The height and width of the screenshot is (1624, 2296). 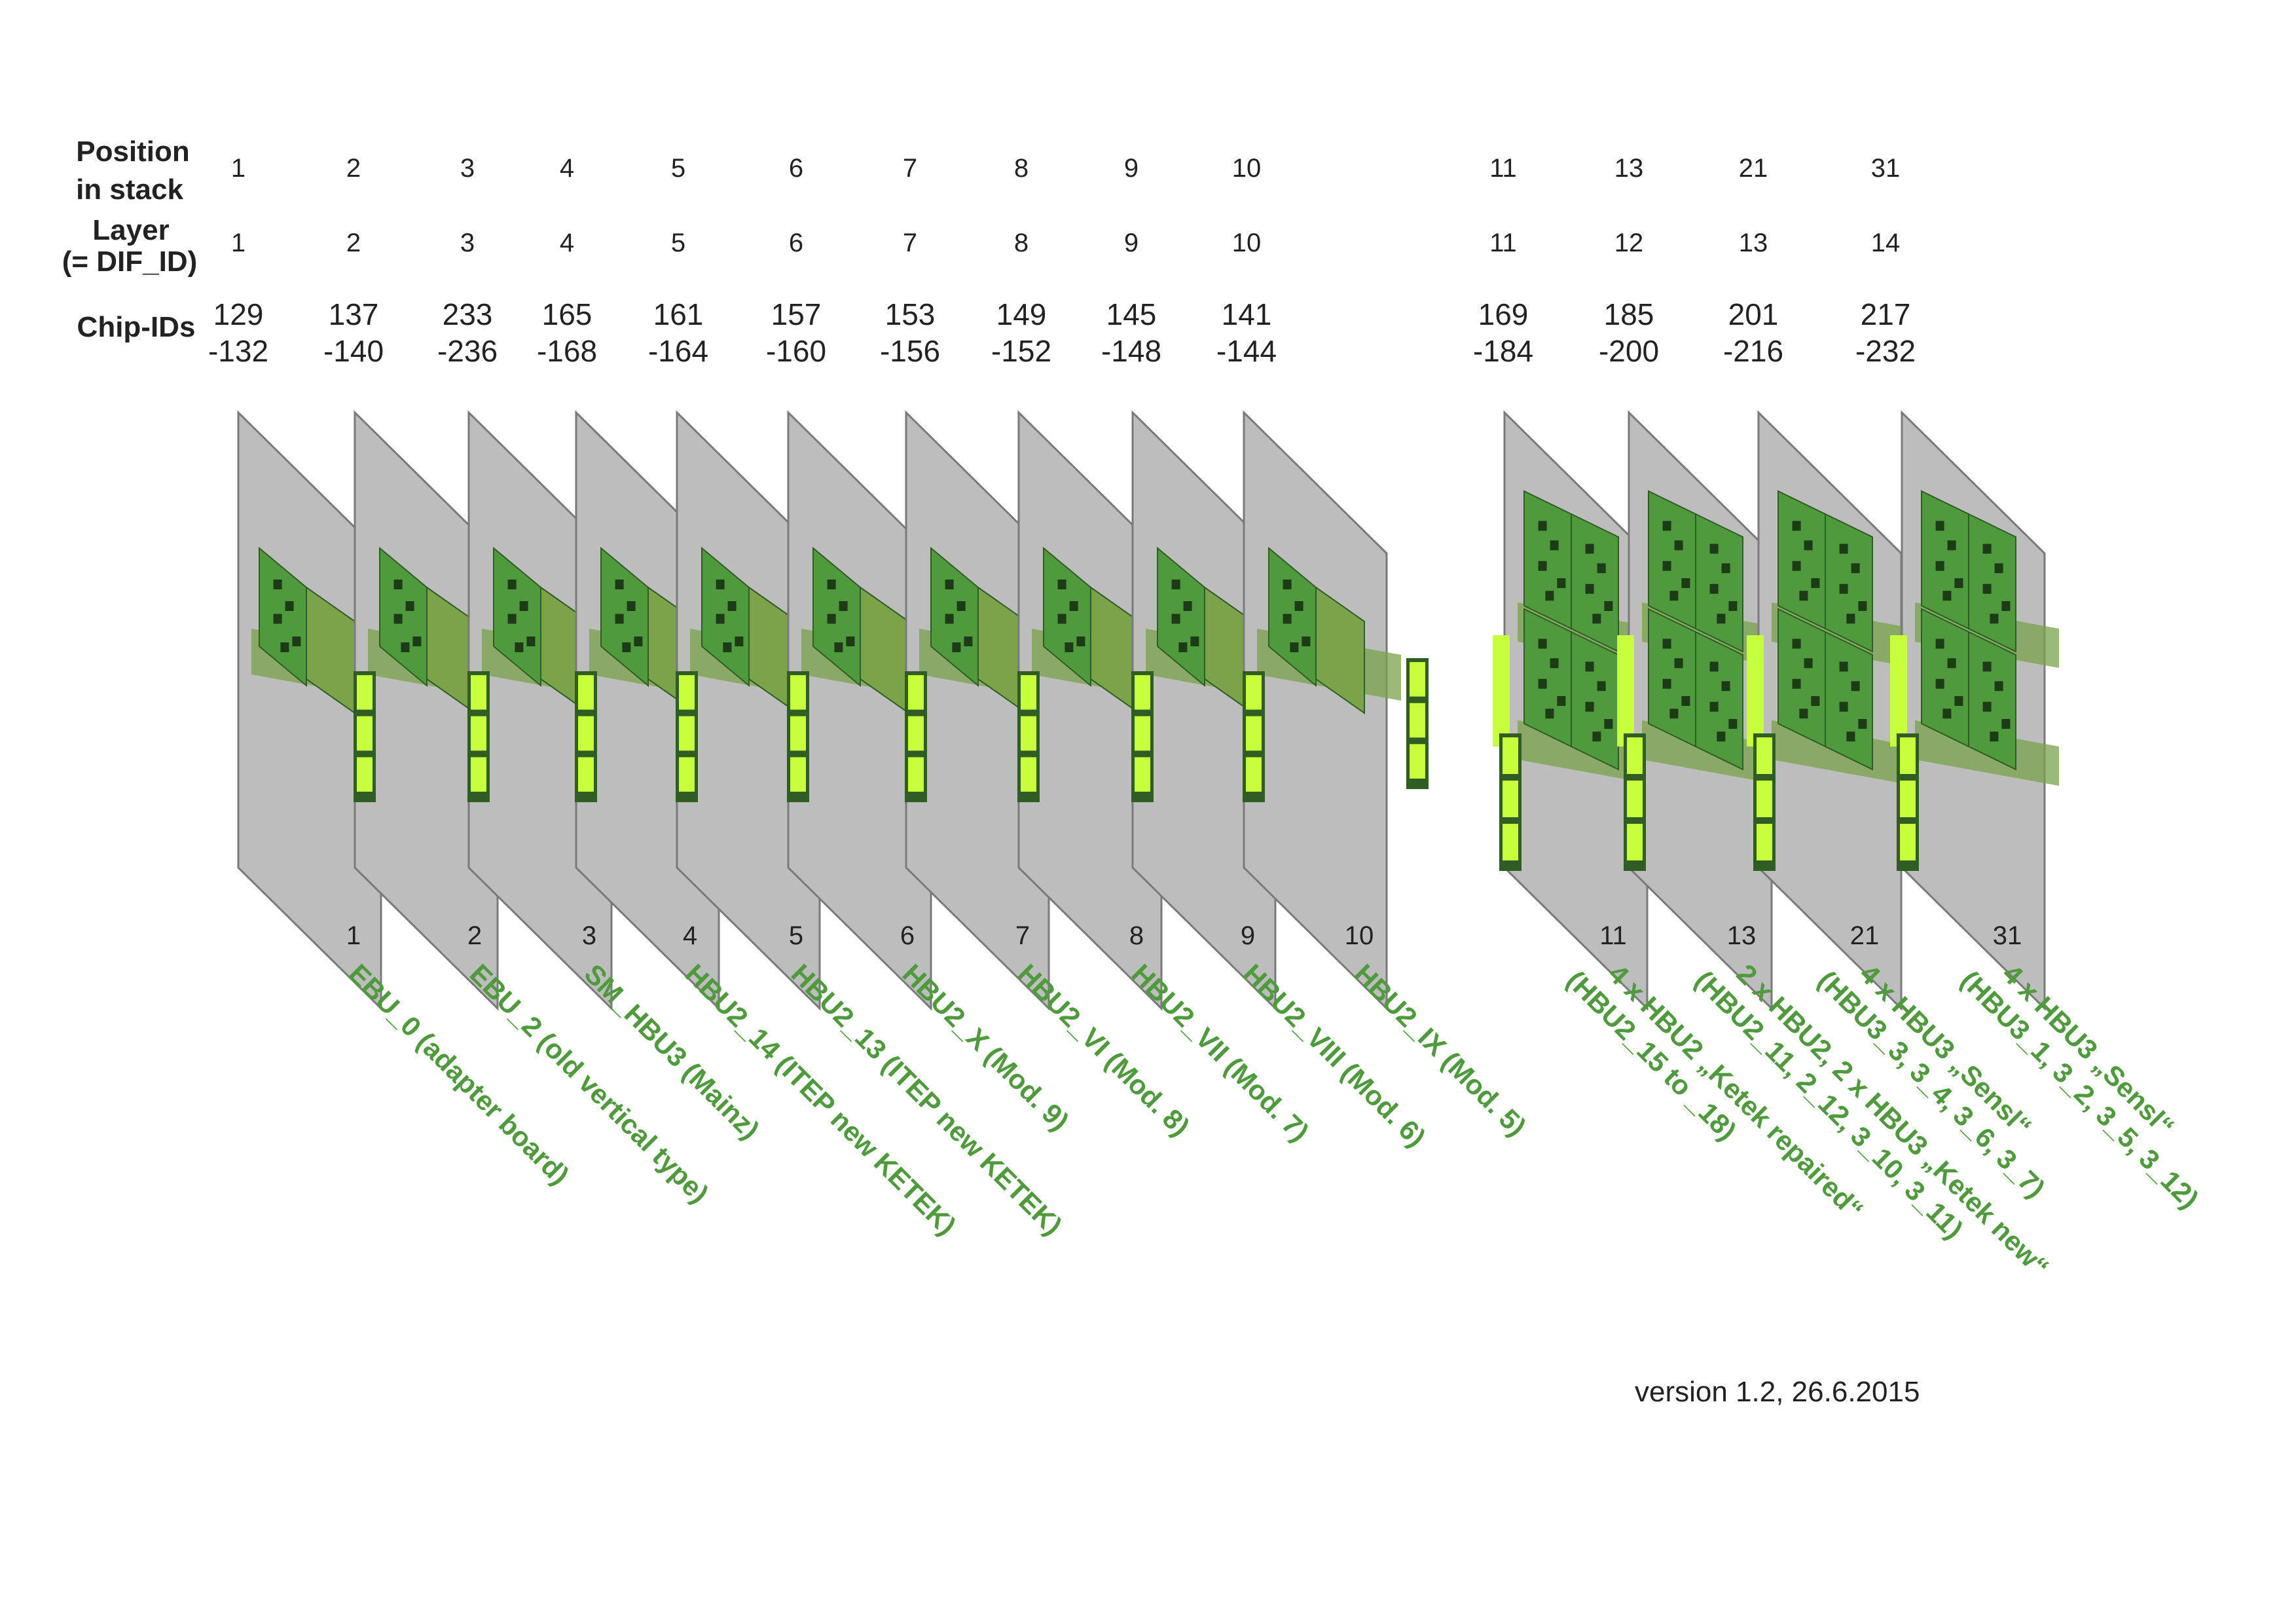 I want to click on layer-value: 2, so click(x=353, y=243).